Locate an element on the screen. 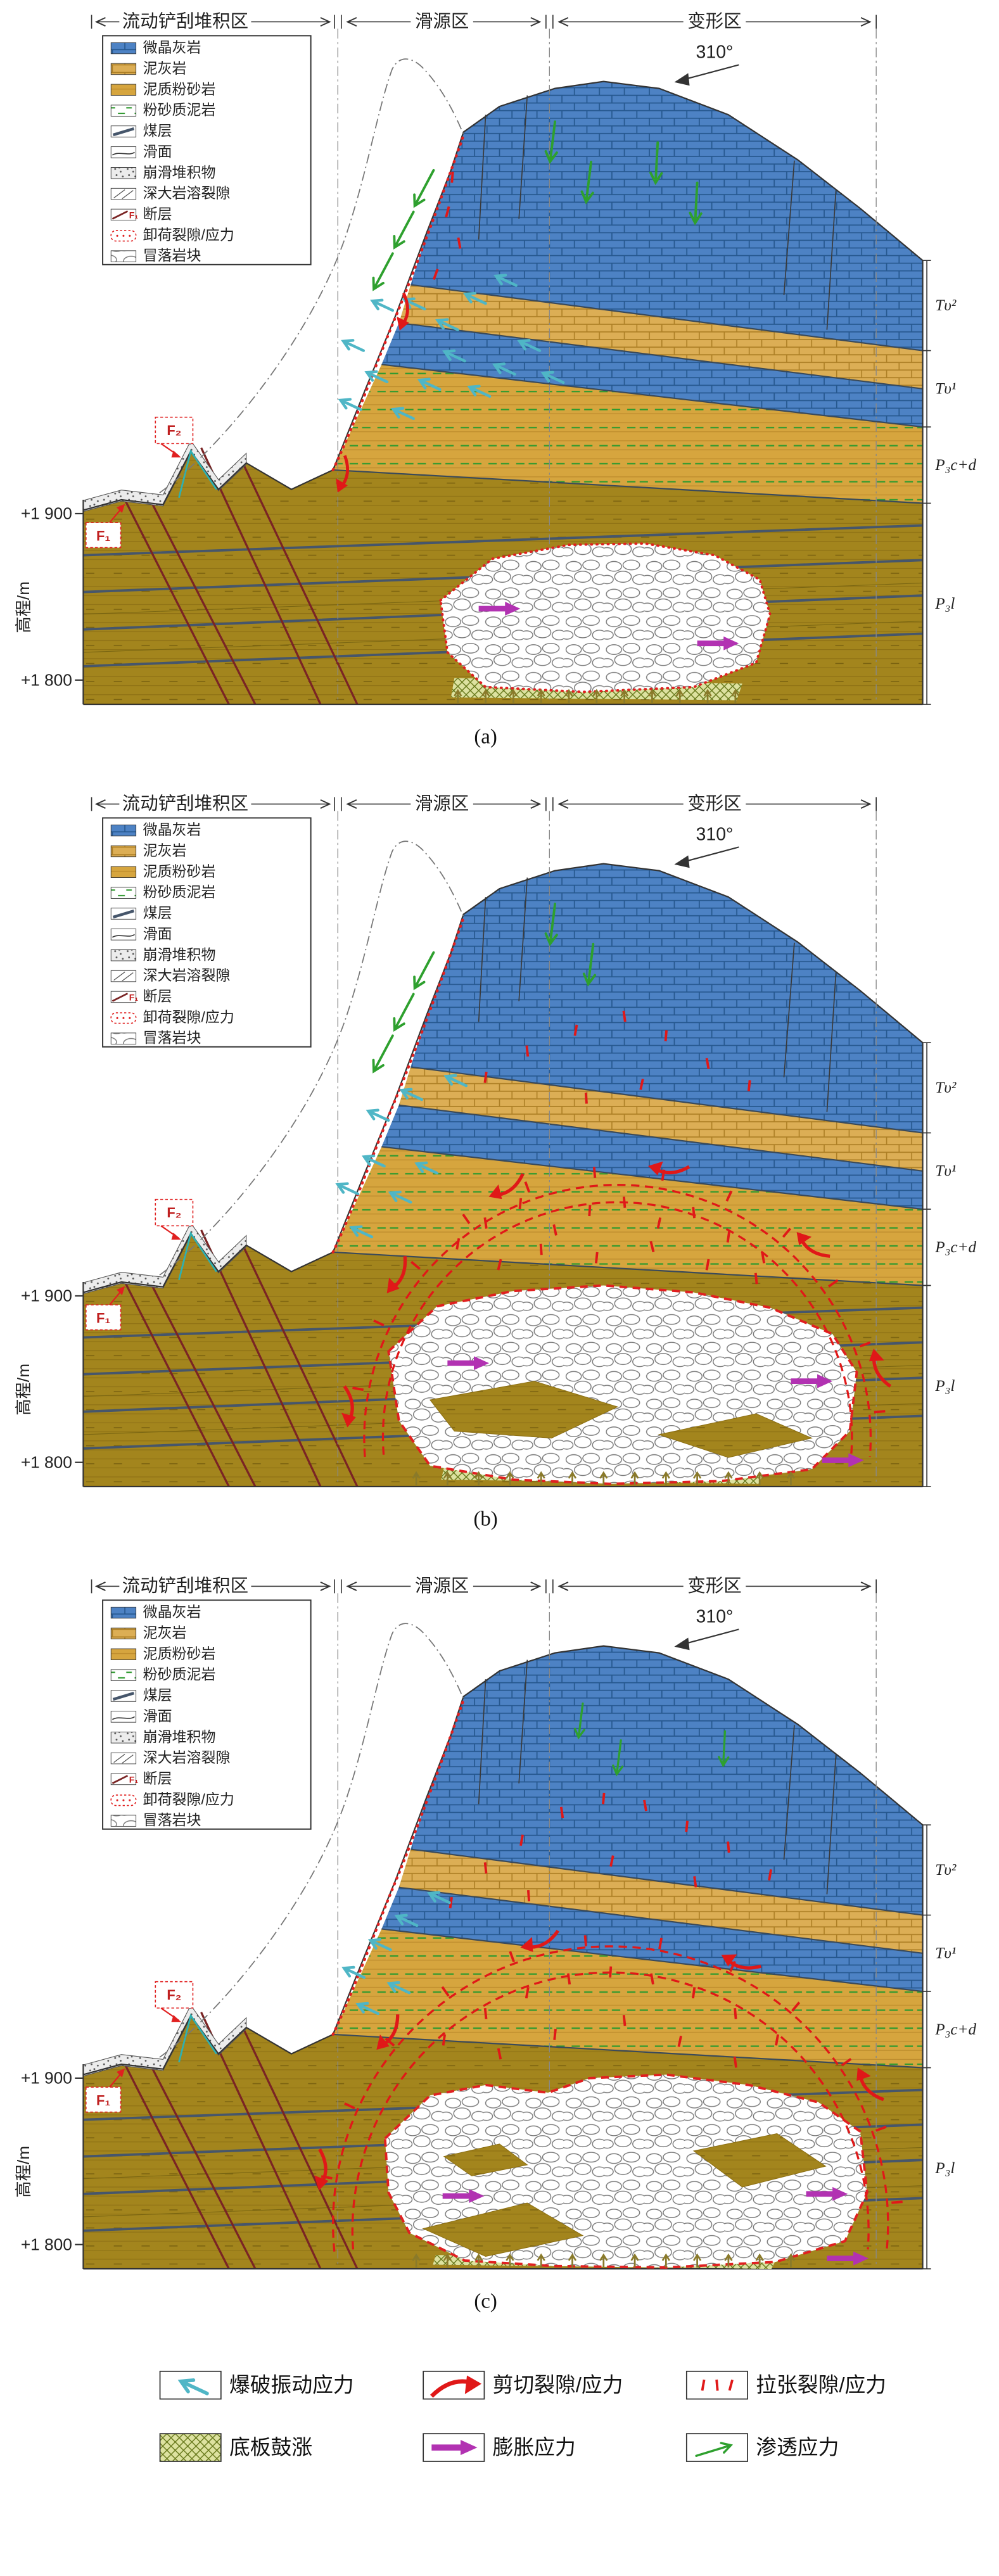  floor-heave-swatch is located at coordinates (190, 2447).